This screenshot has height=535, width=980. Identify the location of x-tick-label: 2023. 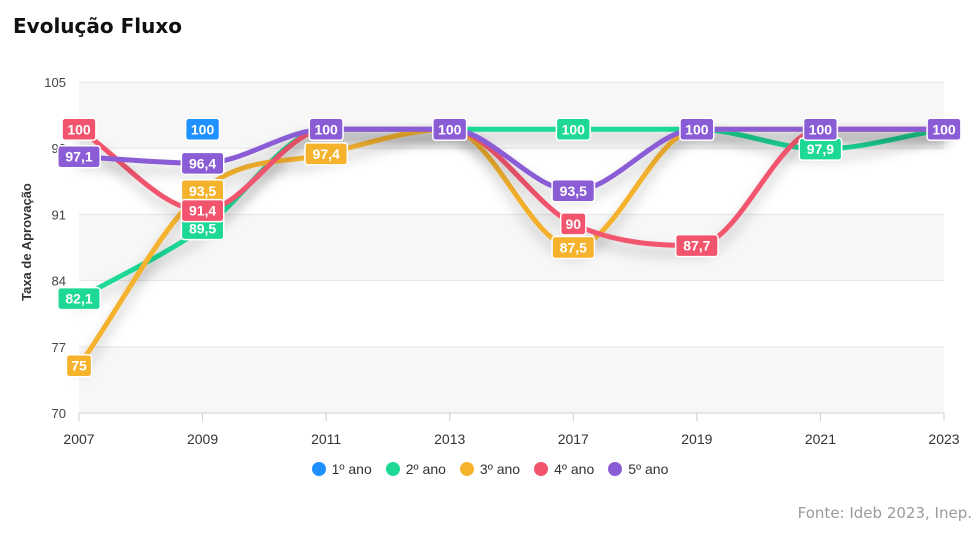
(943, 439).